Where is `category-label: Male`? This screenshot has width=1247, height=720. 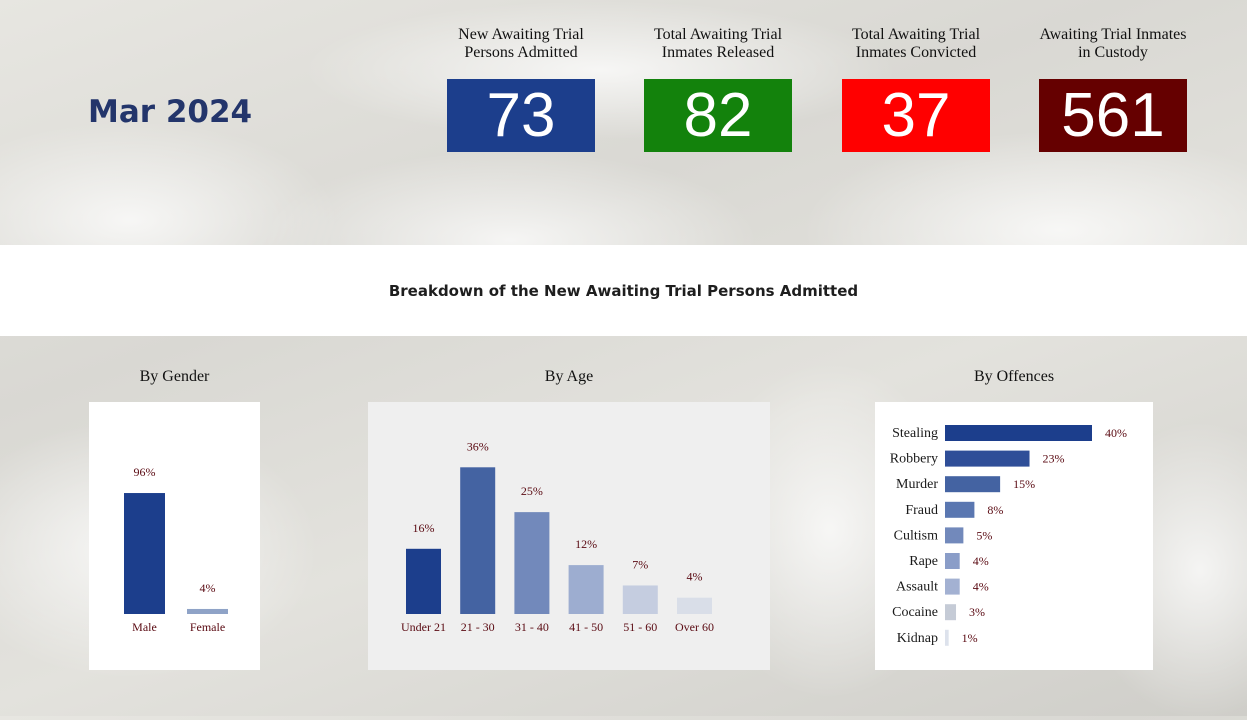
category-label: Male is located at coordinates (144, 627).